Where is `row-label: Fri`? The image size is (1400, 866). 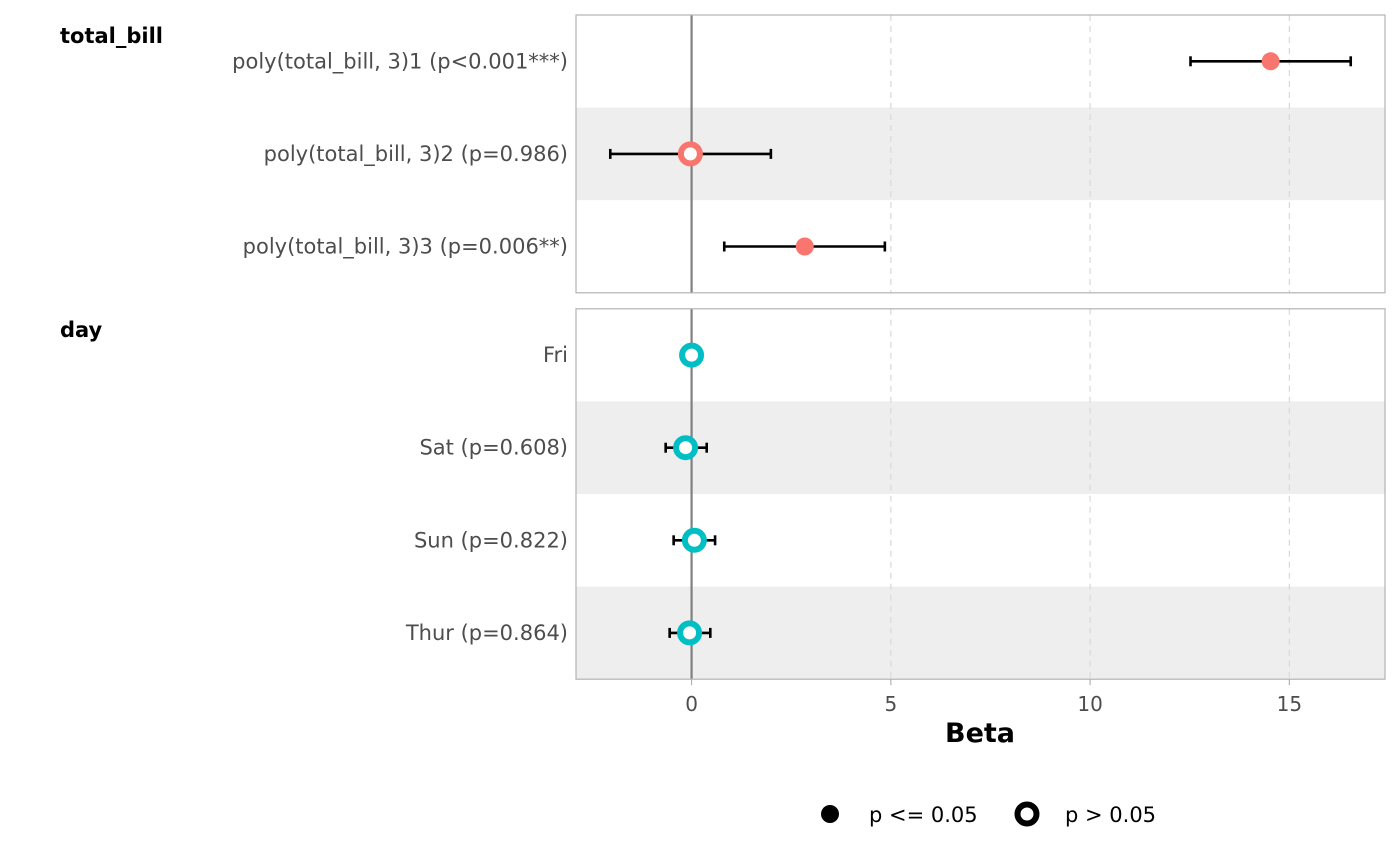 row-label: Fri is located at coordinates (555, 355).